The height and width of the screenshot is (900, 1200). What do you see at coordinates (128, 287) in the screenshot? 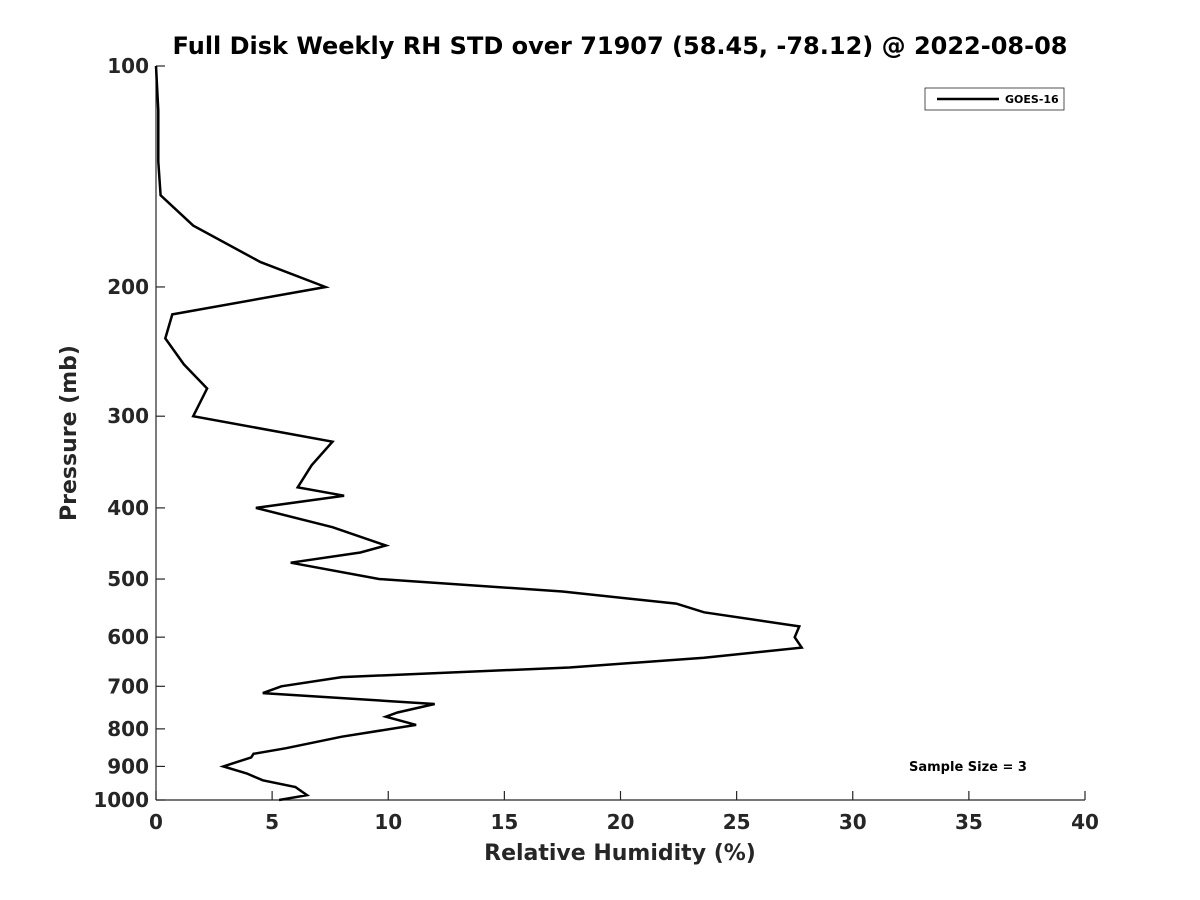
I see `y-tick-label: 200` at bounding box center [128, 287].